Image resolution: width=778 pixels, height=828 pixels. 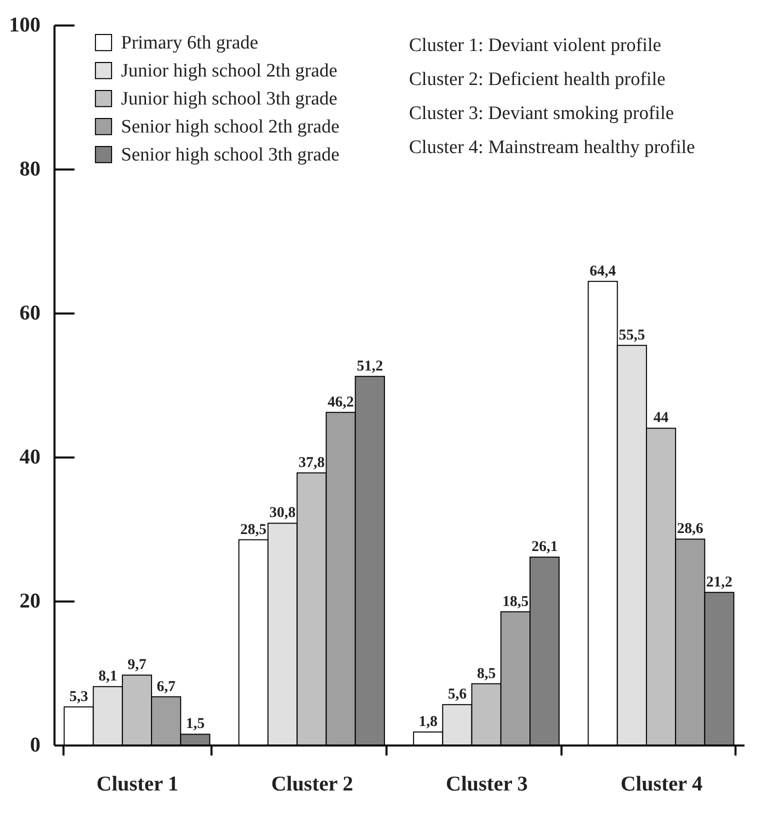 What do you see at coordinates (35, 744) in the screenshot?
I see `y-tick-label: 0` at bounding box center [35, 744].